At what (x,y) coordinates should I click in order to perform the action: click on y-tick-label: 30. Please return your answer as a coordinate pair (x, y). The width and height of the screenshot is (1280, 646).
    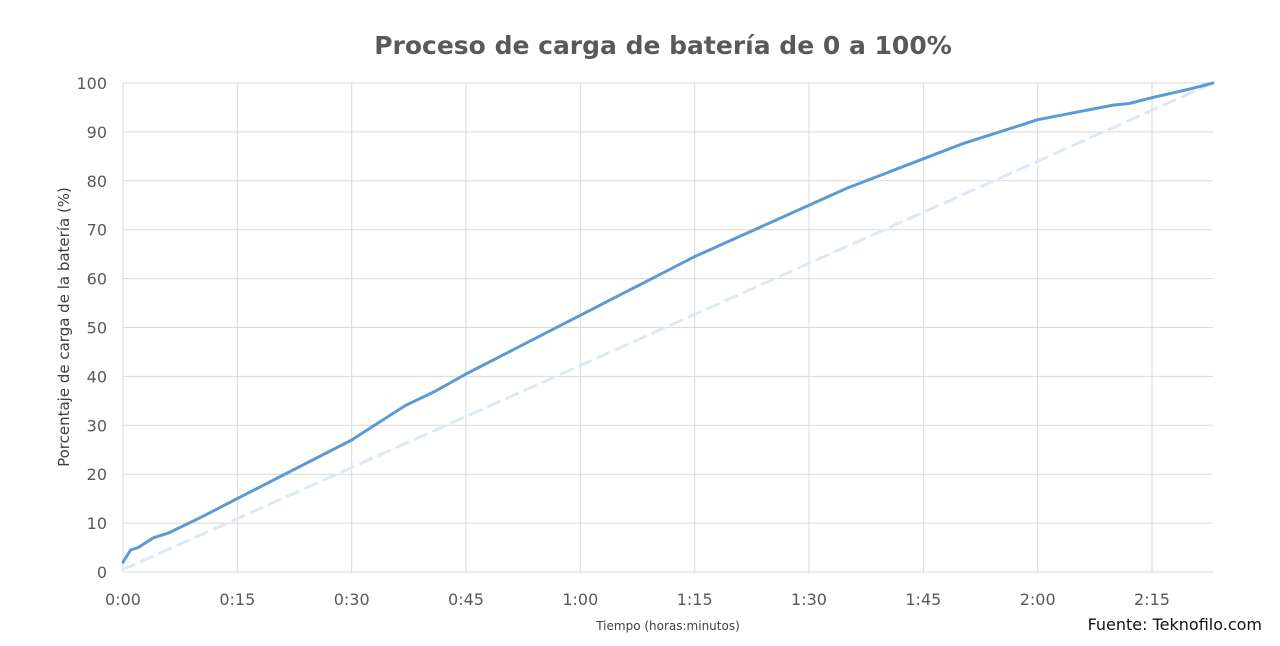
    Looking at the image, I should click on (97, 425).